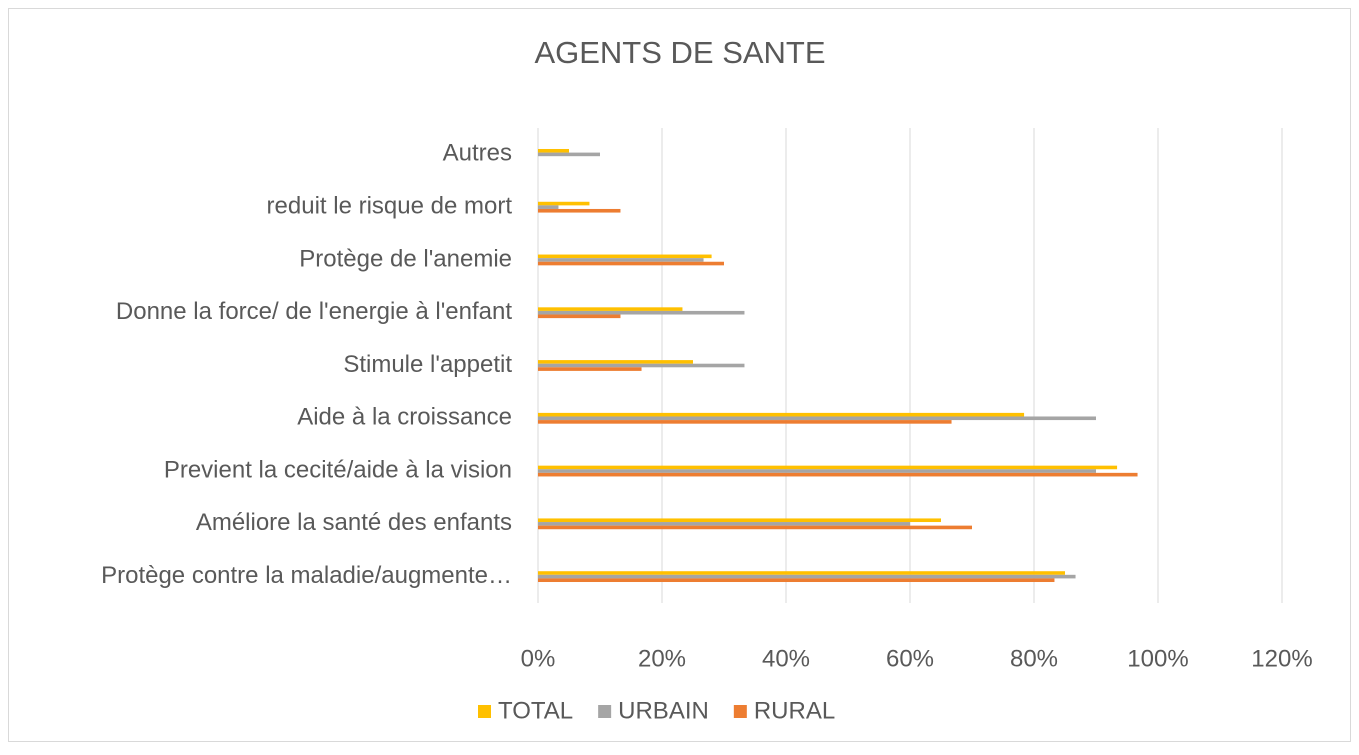 The width and height of the screenshot is (1359, 755). I want to click on x-tick-label: 0%, so click(538, 658).